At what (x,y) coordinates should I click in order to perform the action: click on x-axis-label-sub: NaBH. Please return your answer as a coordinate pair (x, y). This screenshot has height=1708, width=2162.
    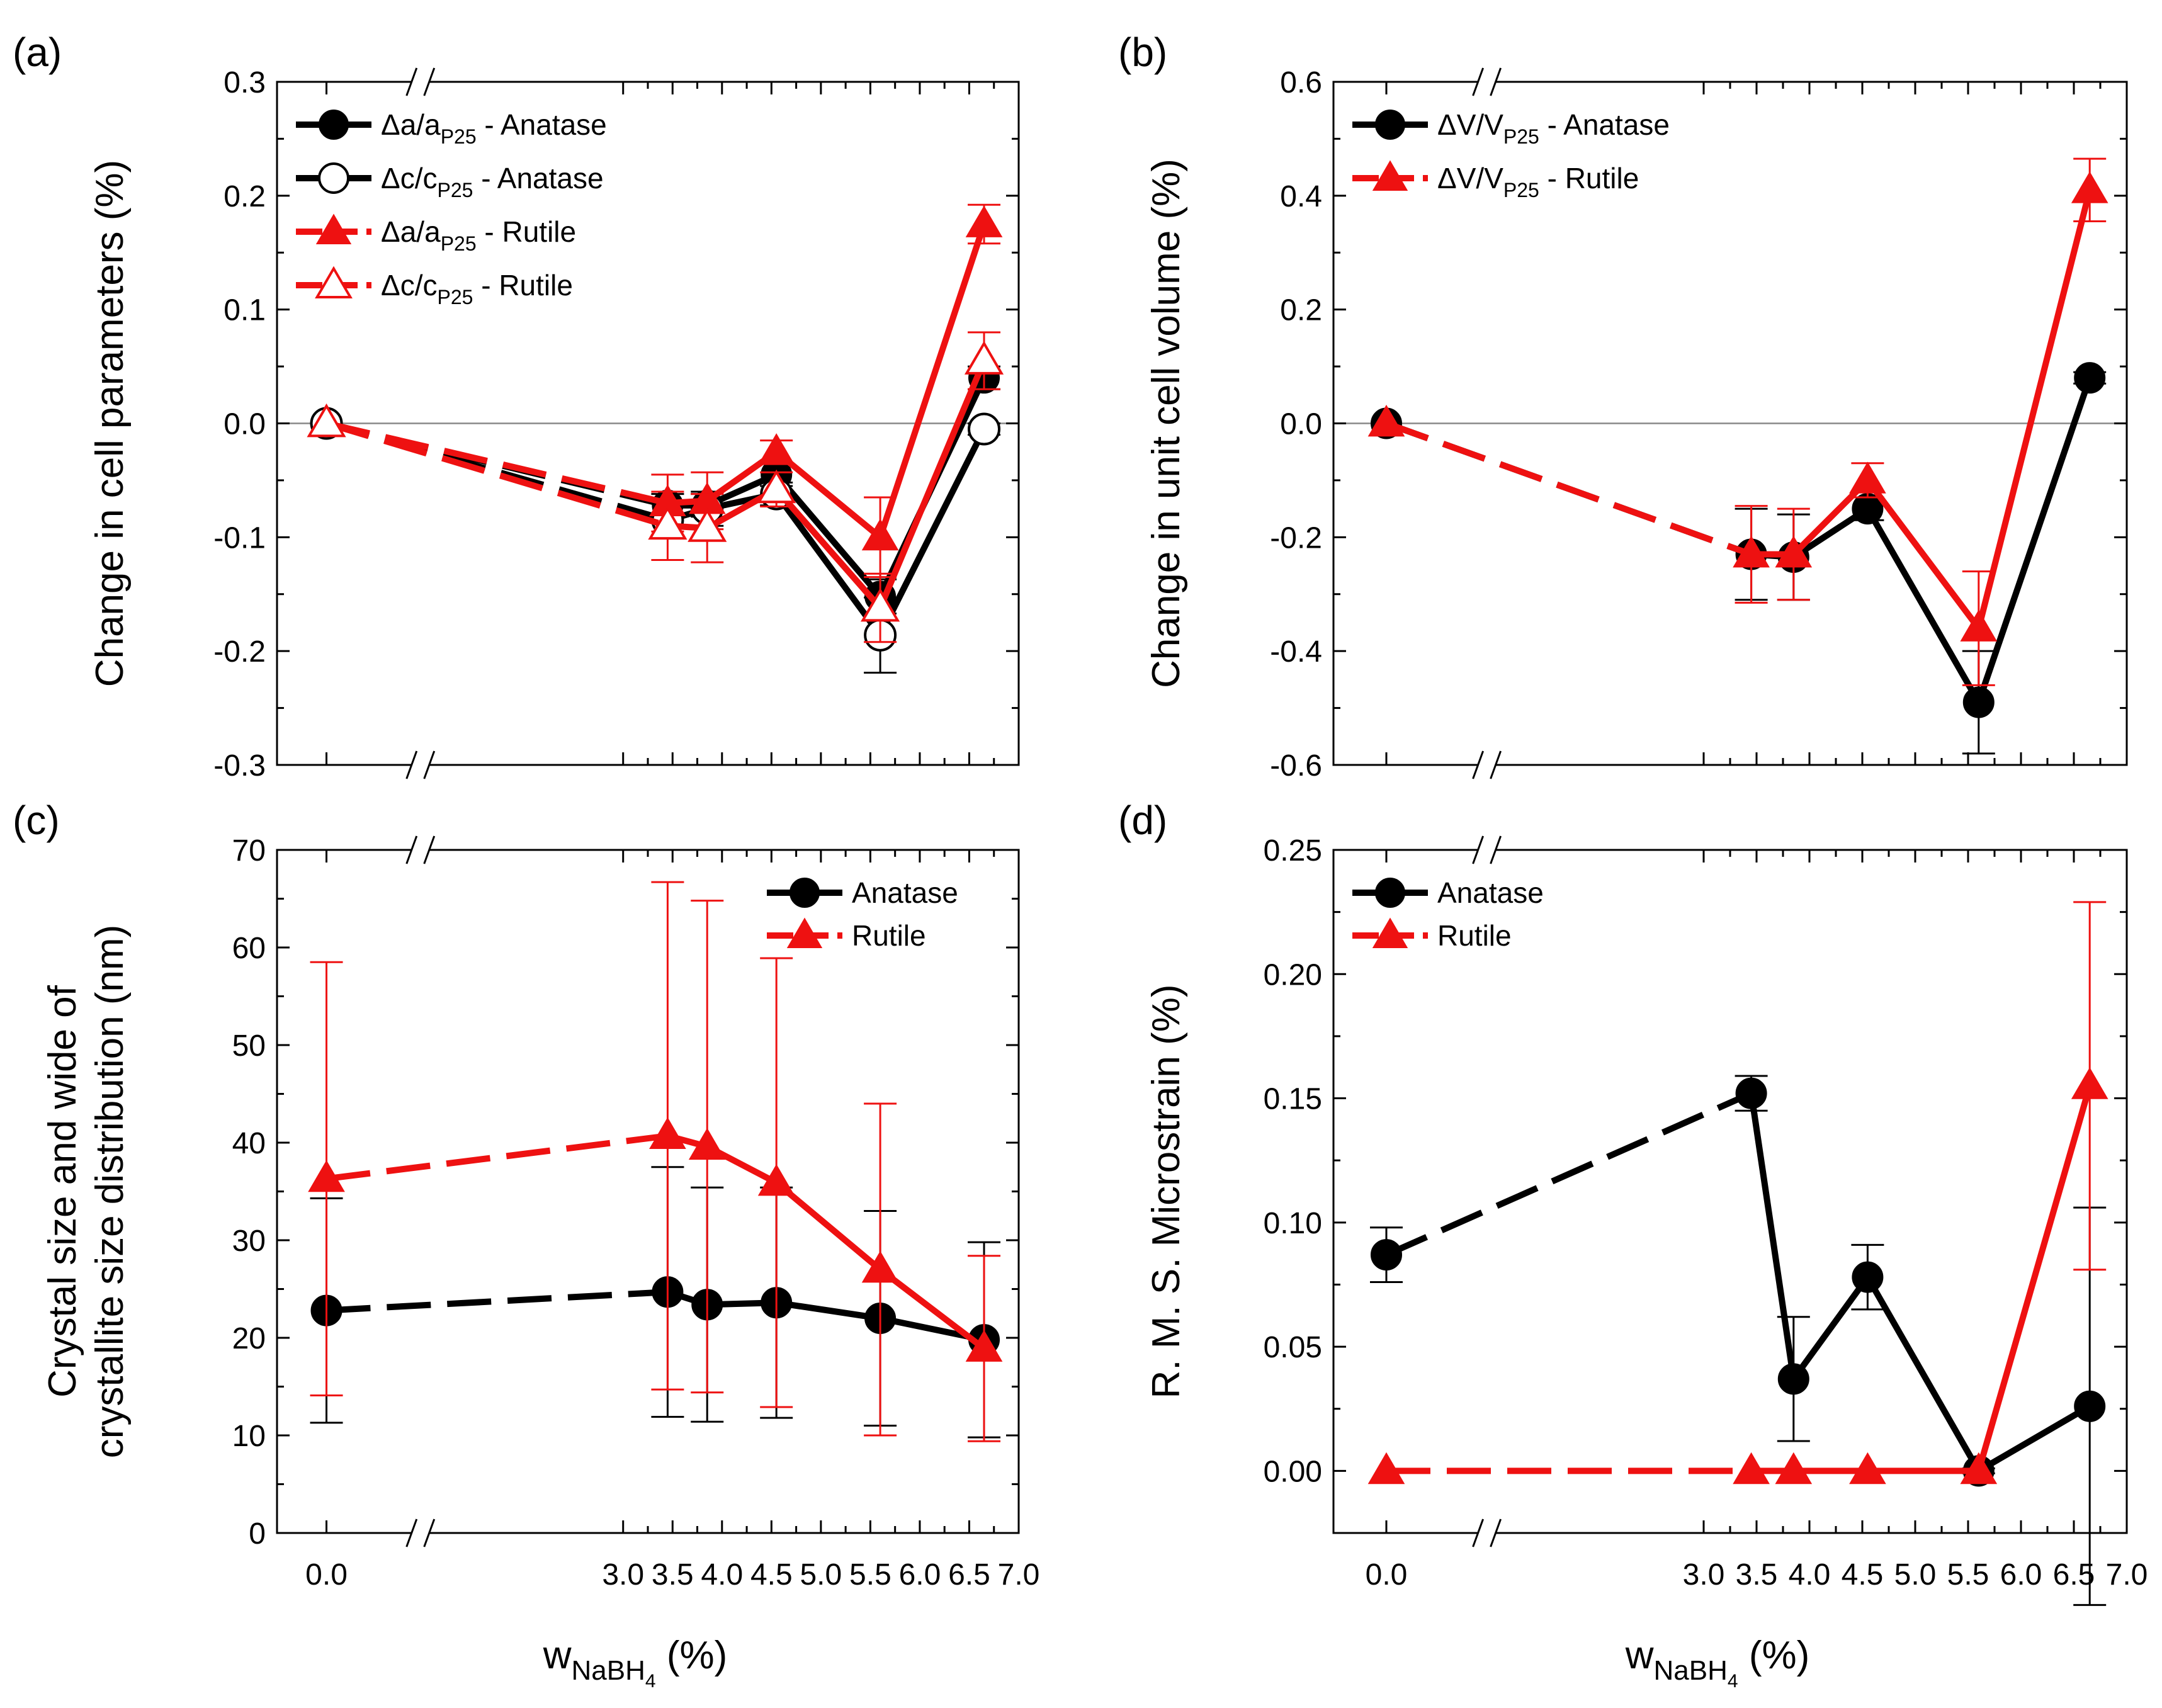
    Looking at the image, I should click on (1691, 1670).